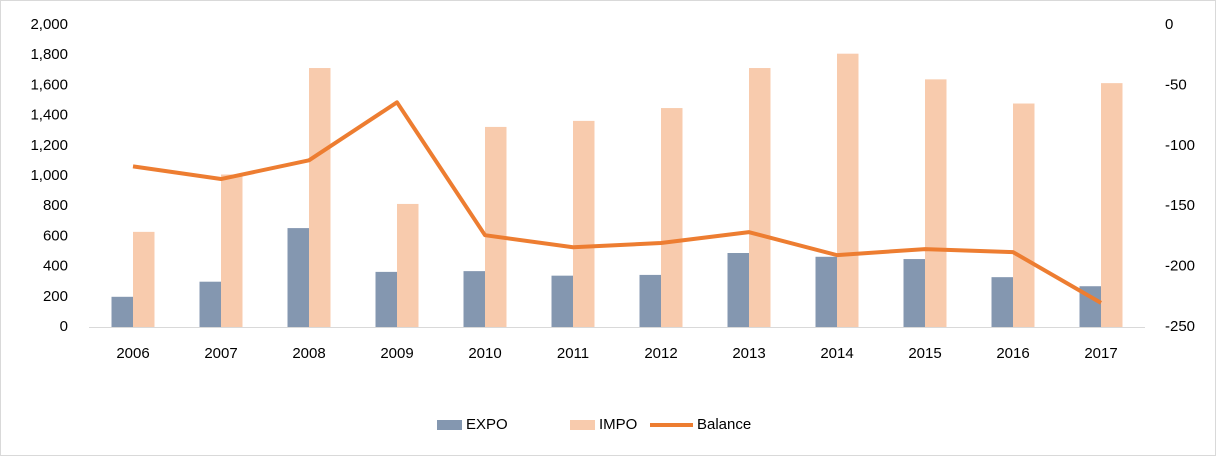 The height and width of the screenshot is (456, 1216). I want to click on legend-label: IMPO, so click(618, 424).